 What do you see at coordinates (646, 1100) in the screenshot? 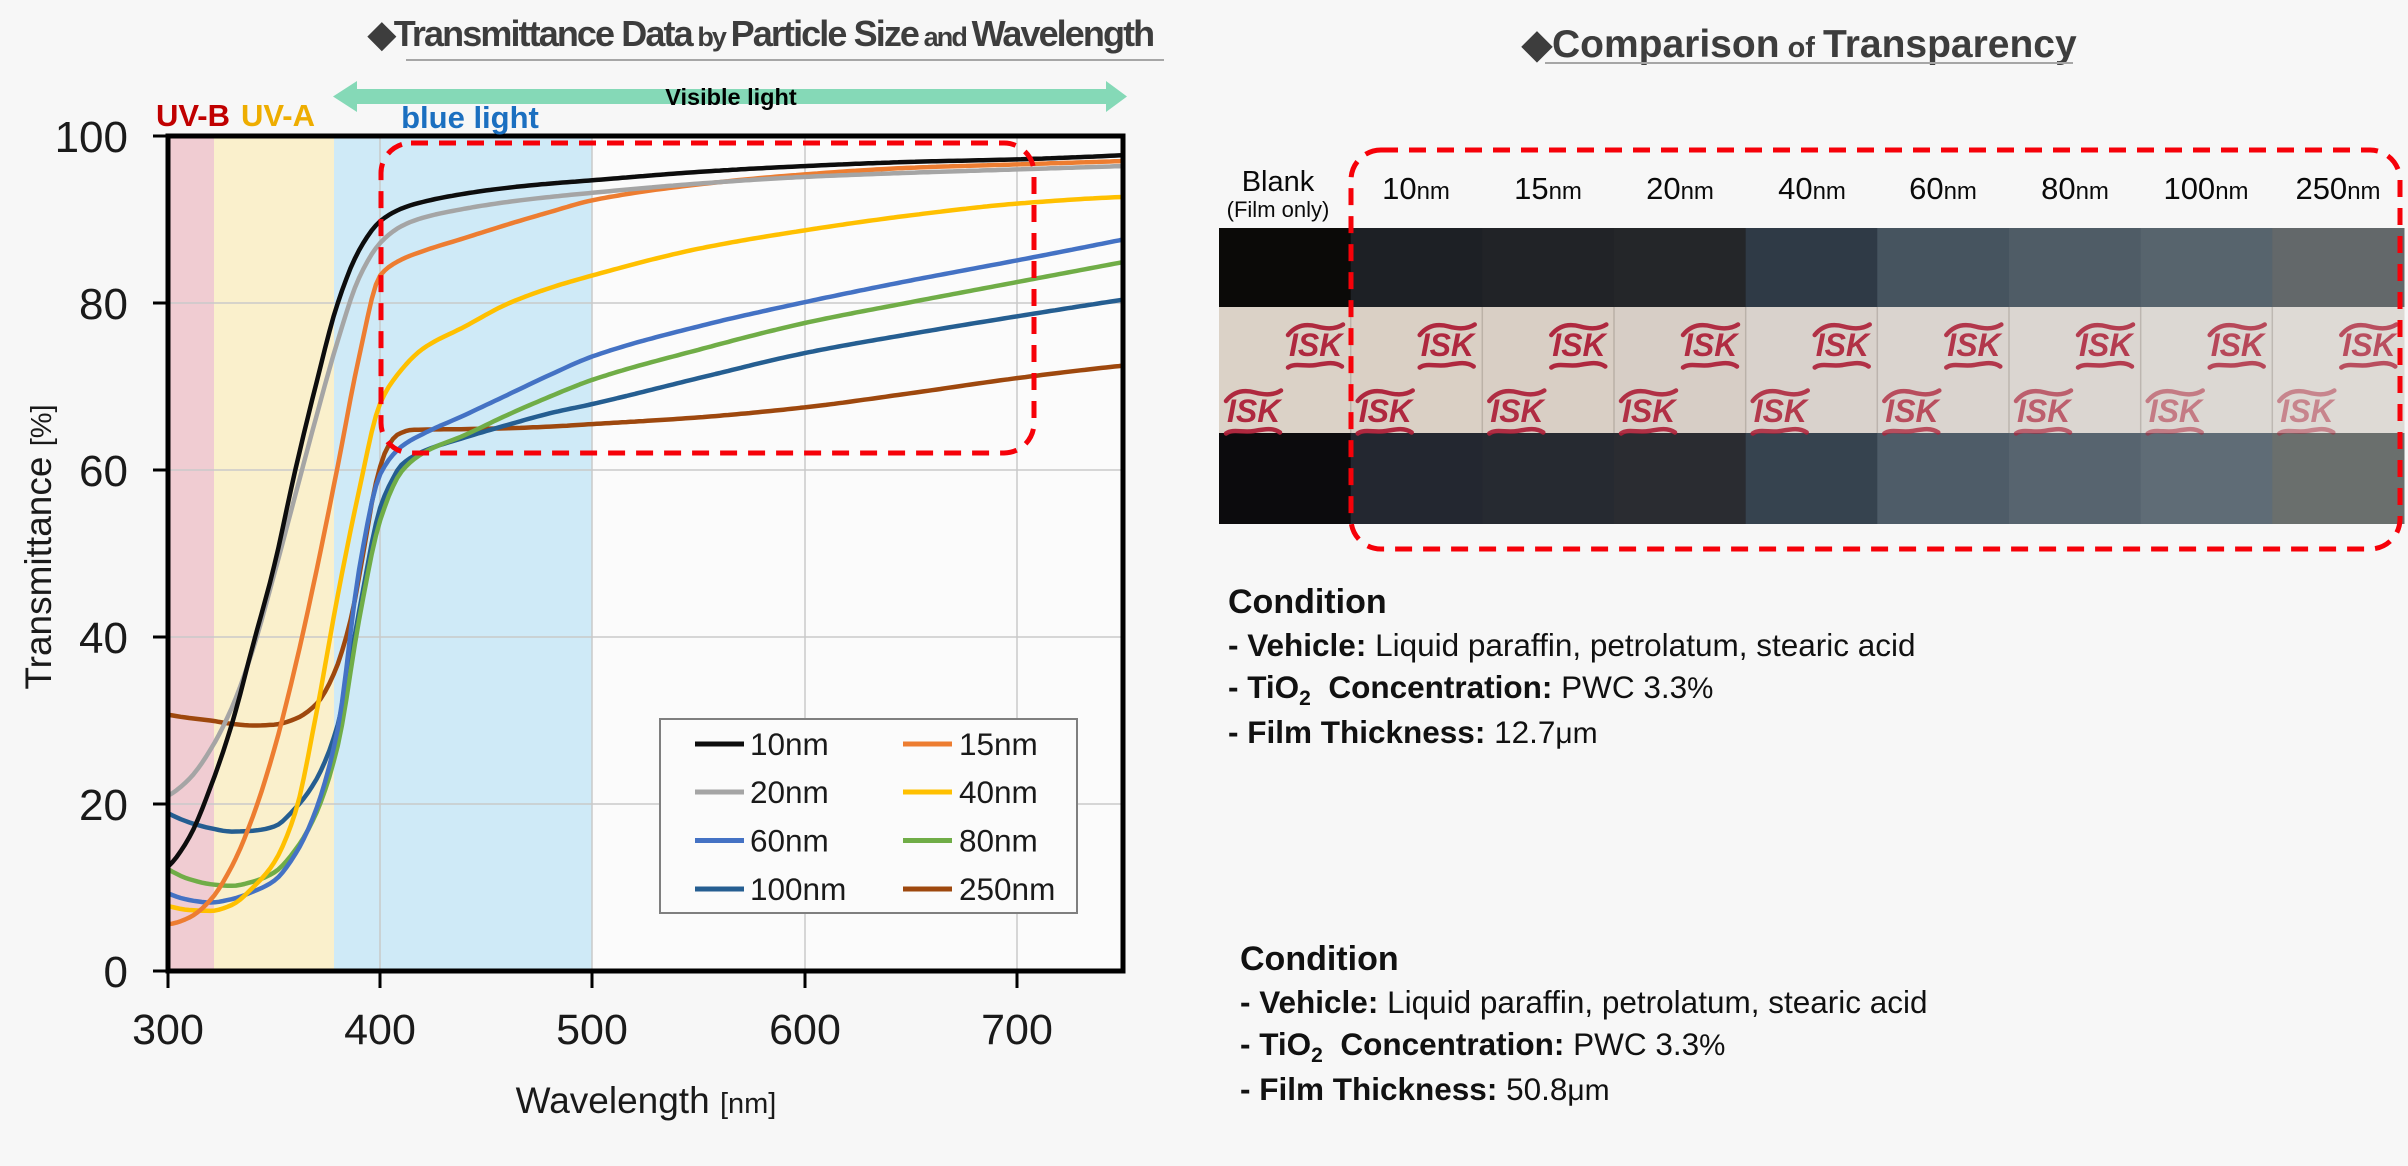
I see `svg-text: Wavelength [nm]` at bounding box center [646, 1100].